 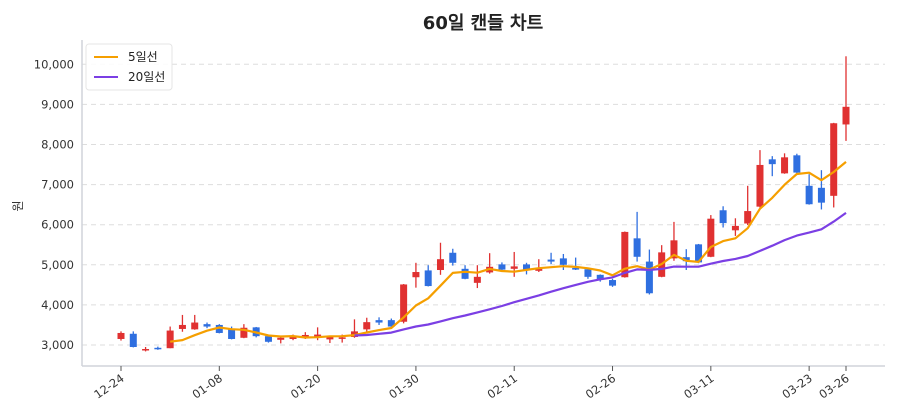 What do you see at coordinates (18, 205) in the screenshot?
I see `y-axis-label: 원` at bounding box center [18, 205].